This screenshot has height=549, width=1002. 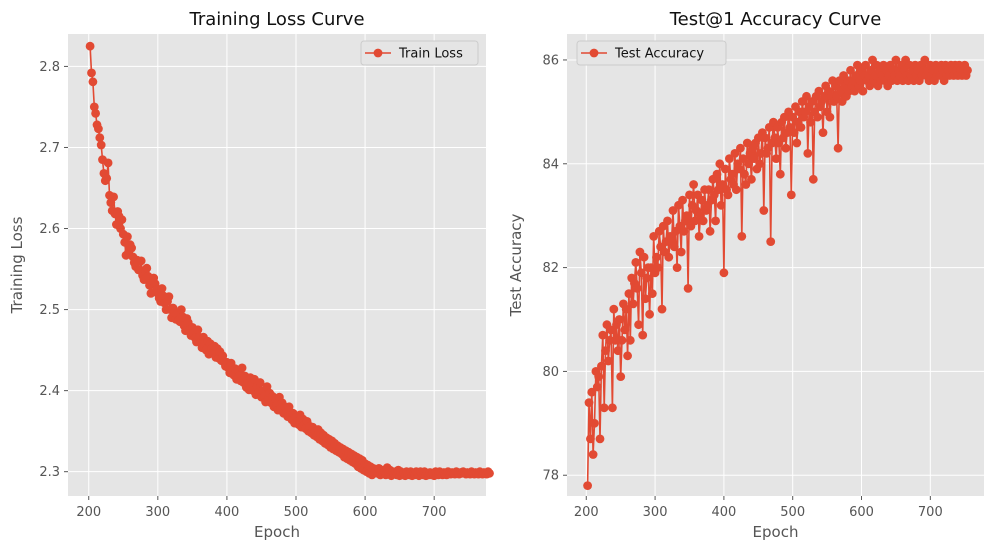 I want to click on y-tick-label: 86, so click(x=550, y=60).